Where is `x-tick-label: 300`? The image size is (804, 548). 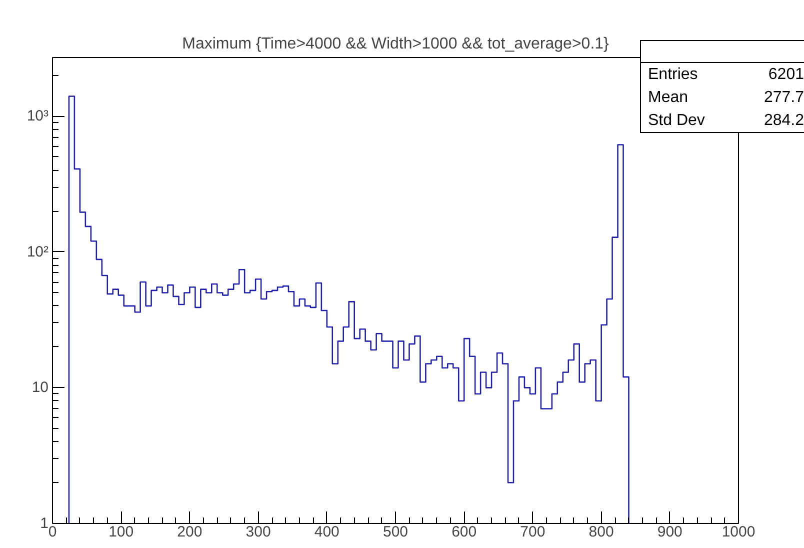 x-tick-label: 300 is located at coordinates (258, 532).